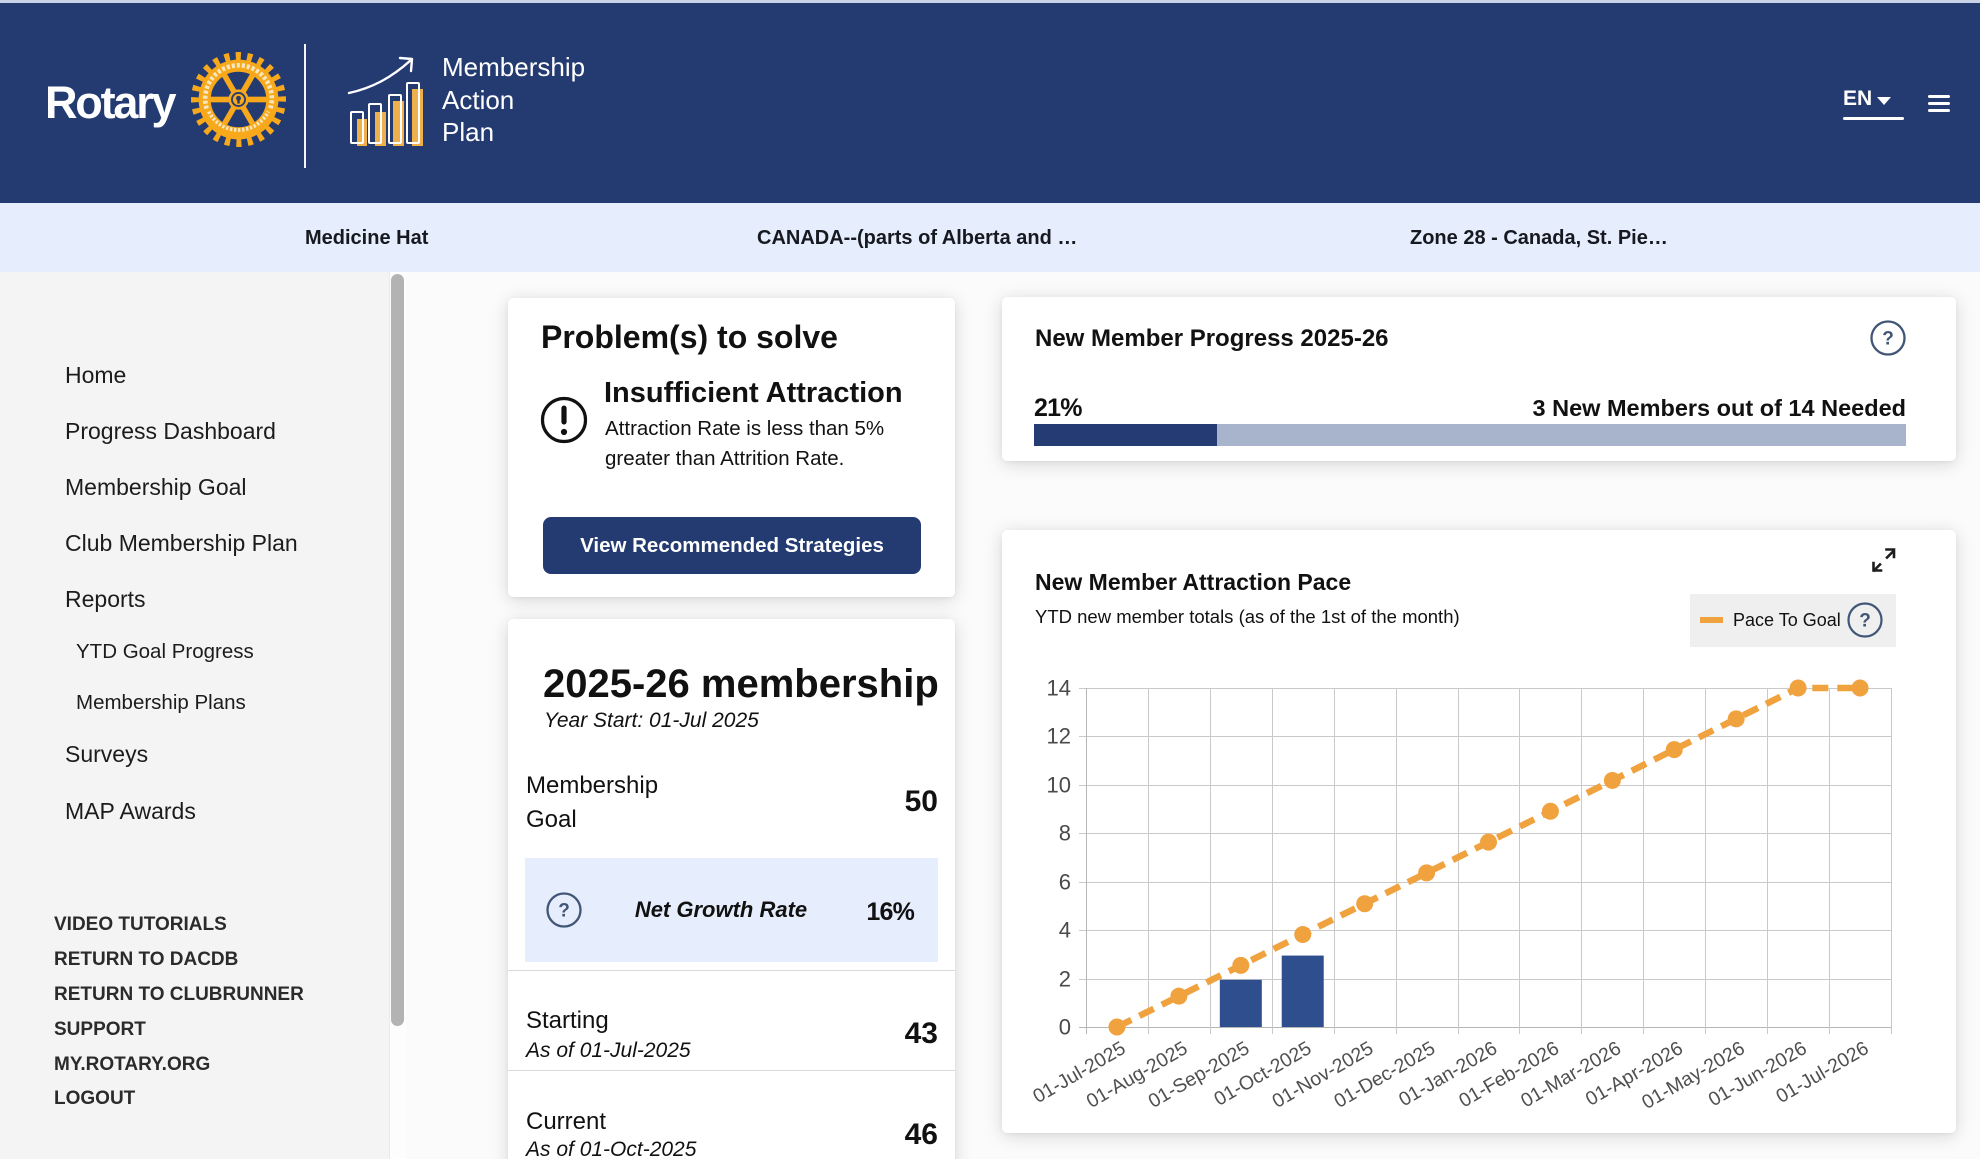 The height and width of the screenshot is (1159, 1980). I want to click on svg-text: 6, so click(1065, 882).